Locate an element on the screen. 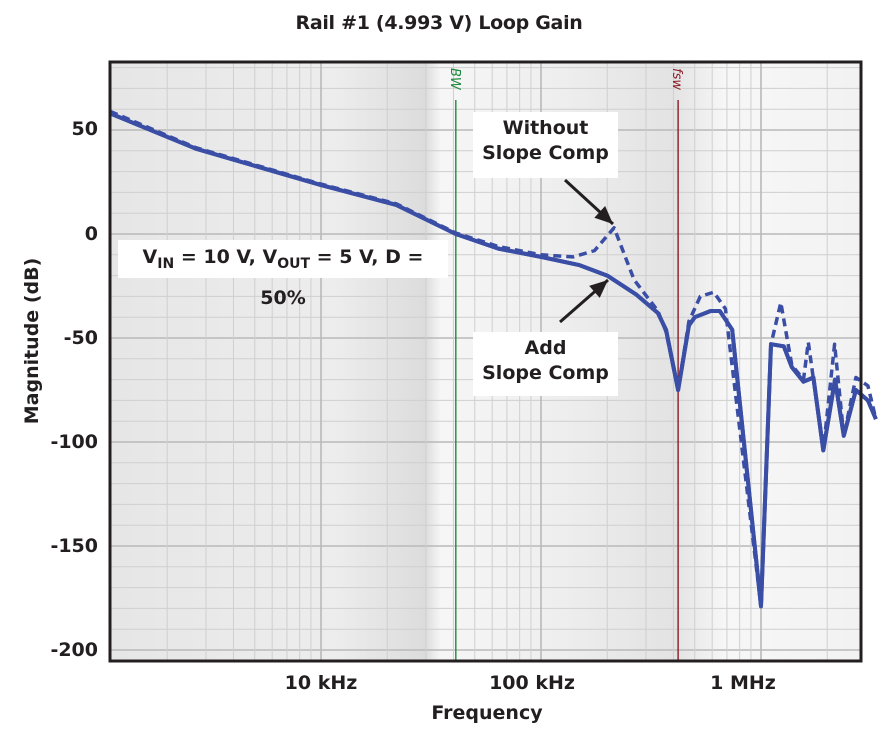 Image resolution: width=878 pixels, height=742 pixels. x-tick-100khz: 100 kHz is located at coordinates (532, 683).